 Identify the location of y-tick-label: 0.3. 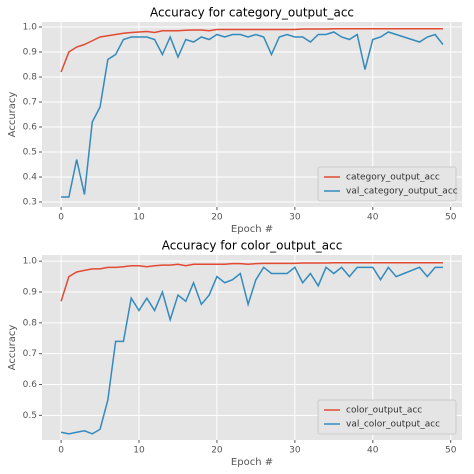
(30, 203).